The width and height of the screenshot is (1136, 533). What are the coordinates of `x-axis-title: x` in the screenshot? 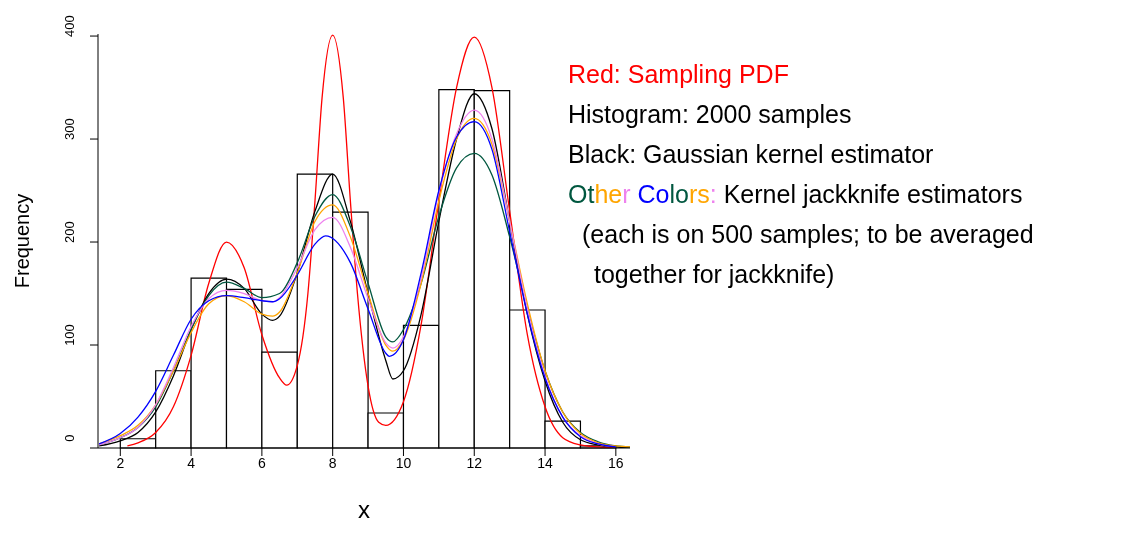 It's located at (364, 509).